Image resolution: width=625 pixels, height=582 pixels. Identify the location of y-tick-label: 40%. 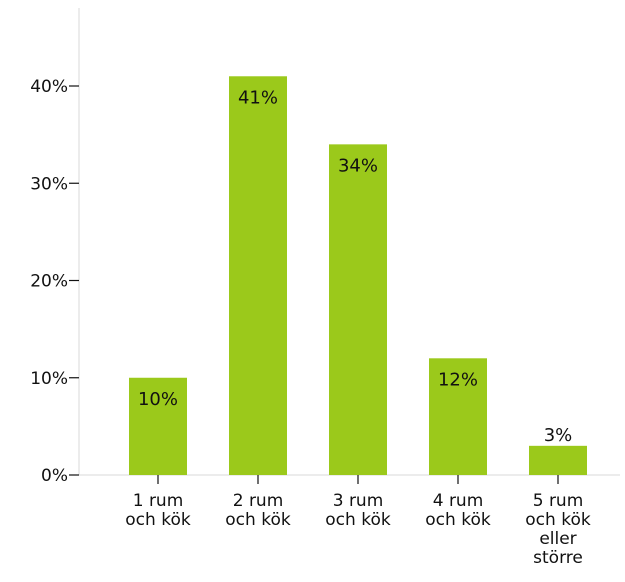
(49, 87).